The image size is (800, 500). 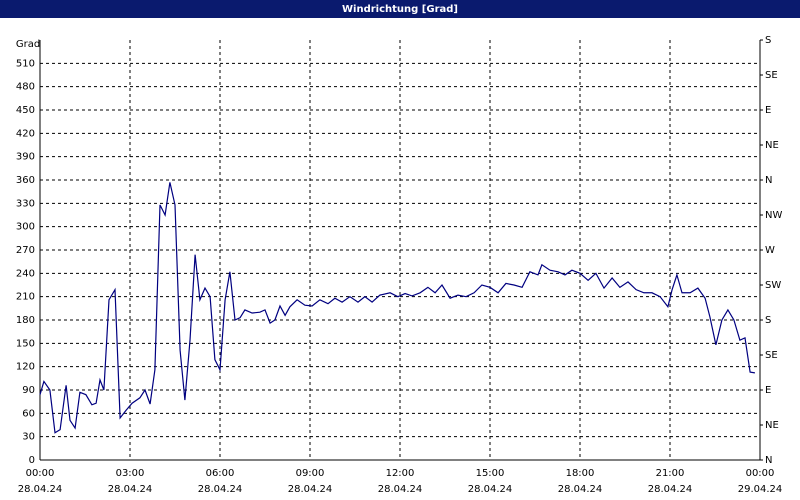 I want to click on y2-tick-label: NW, so click(x=773, y=215).